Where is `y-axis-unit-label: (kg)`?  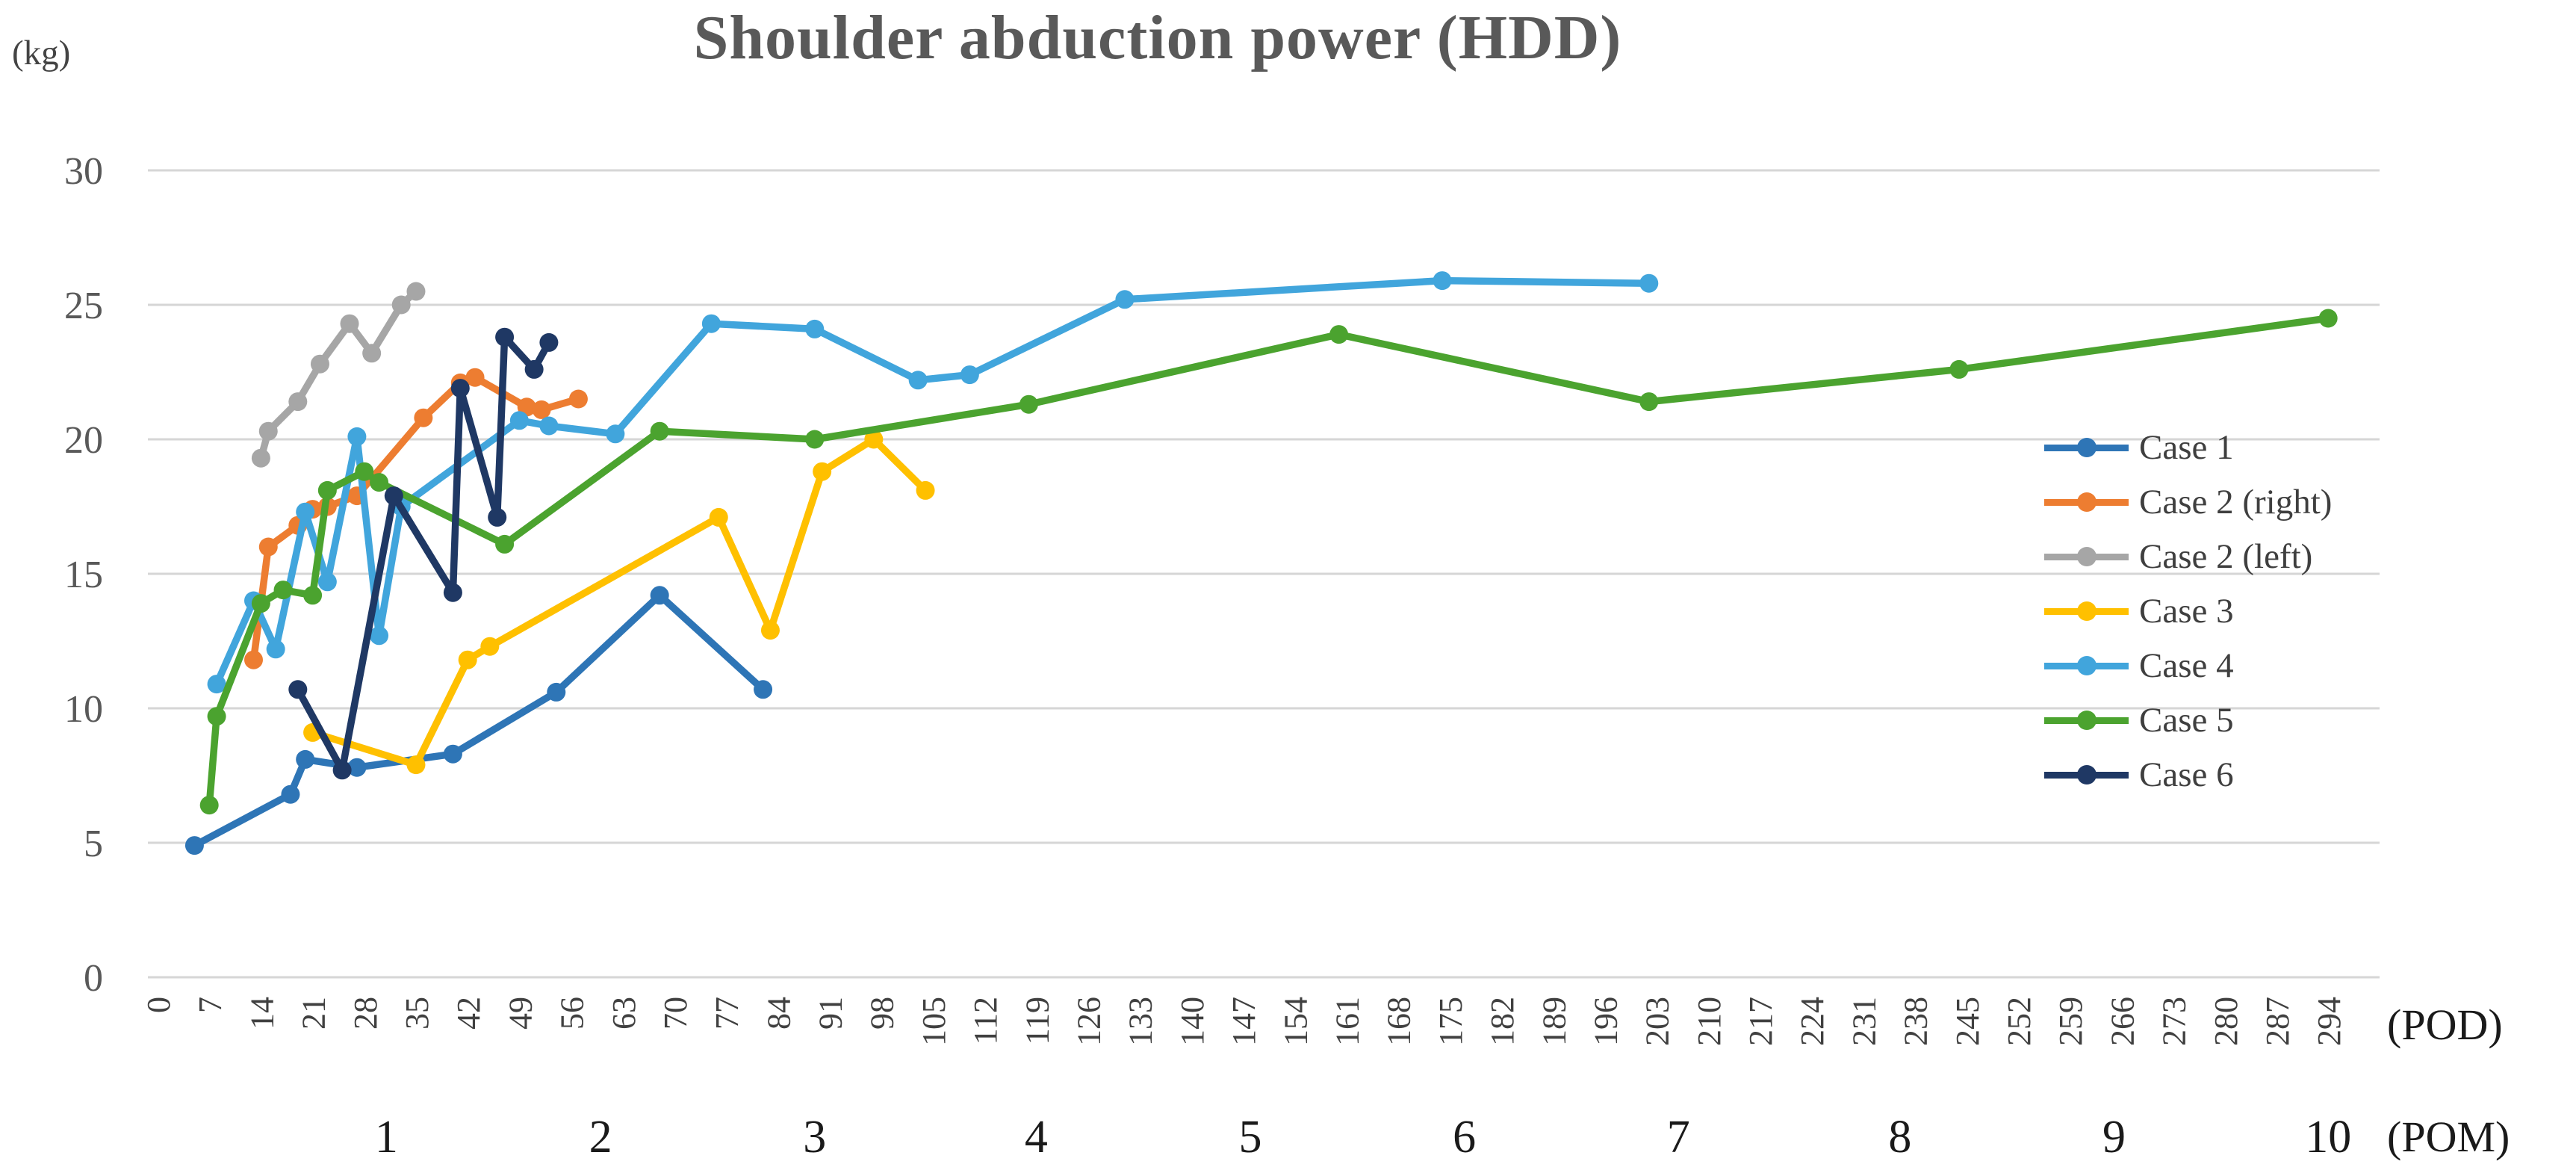 y-axis-unit-label: (kg) is located at coordinates (42, 53).